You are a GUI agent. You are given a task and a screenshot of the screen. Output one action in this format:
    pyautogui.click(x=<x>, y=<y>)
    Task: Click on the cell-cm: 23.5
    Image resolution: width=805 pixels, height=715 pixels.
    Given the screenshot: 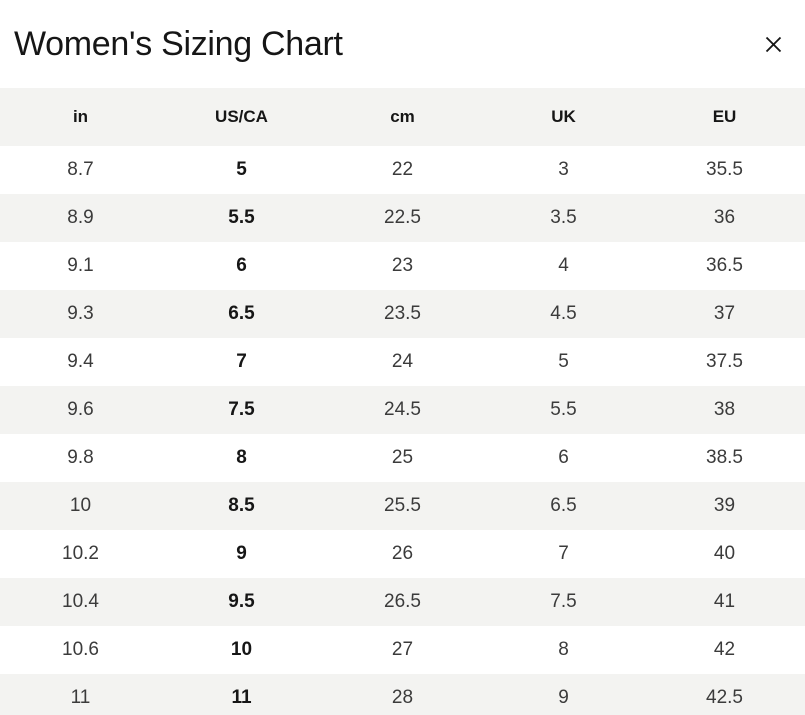 What is the action you would take?
    pyautogui.click(x=402, y=313)
    